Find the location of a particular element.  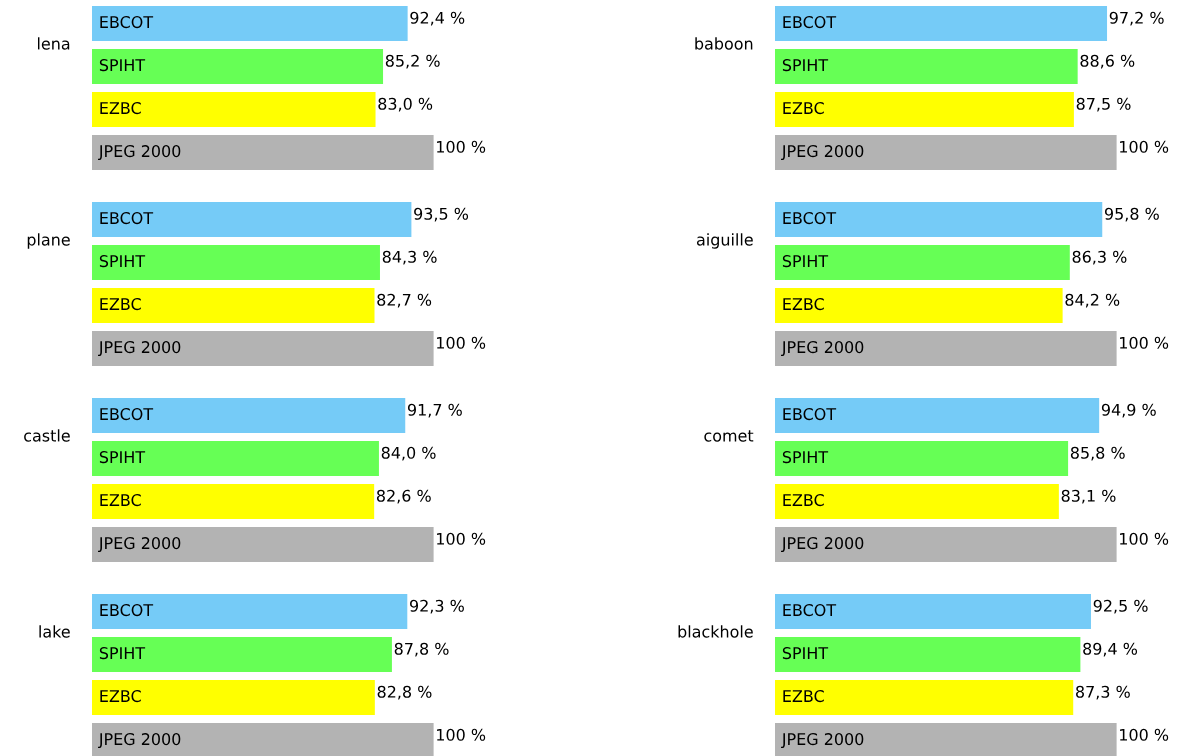

data-label: 91,7 % is located at coordinates (434, 410).